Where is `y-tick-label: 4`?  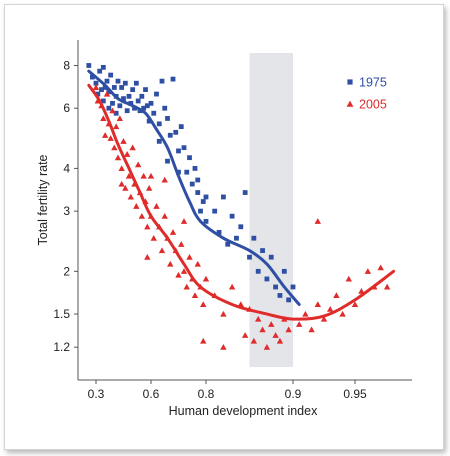 y-tick-label: 4 is located at coordinates (66, 168).